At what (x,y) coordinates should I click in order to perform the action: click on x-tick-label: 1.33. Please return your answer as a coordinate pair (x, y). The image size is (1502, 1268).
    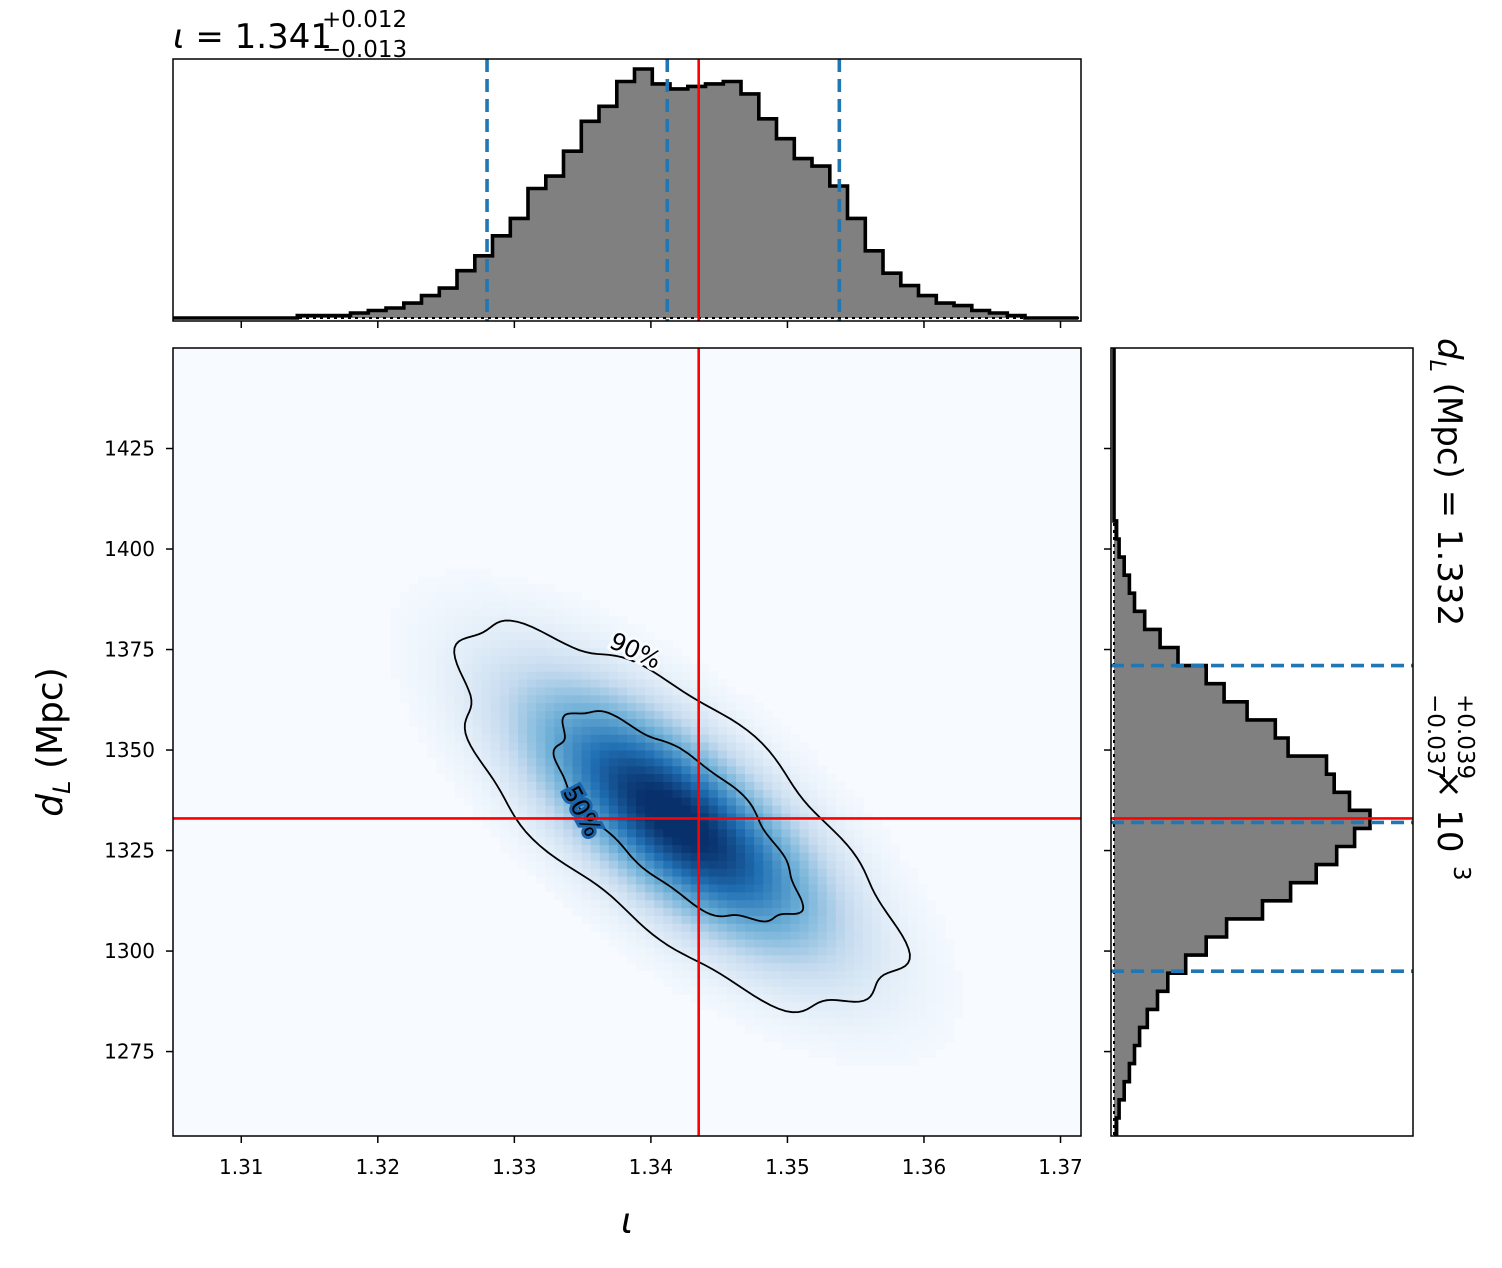
    Looking at the image, I should click on (514, 1167).